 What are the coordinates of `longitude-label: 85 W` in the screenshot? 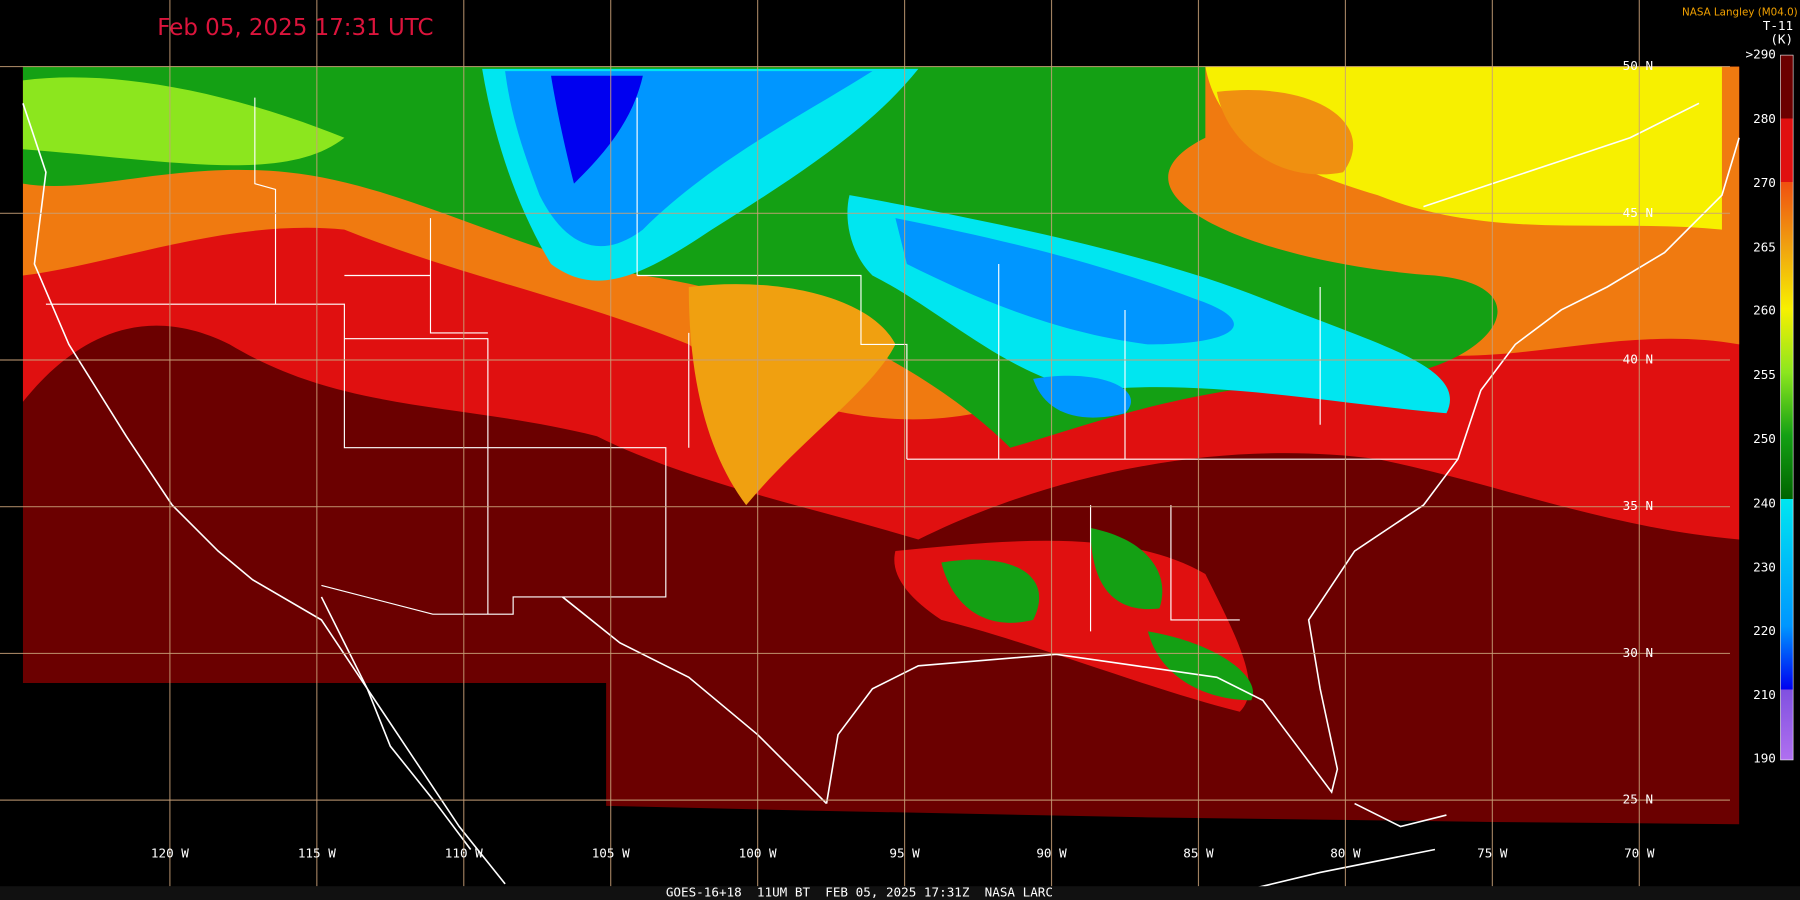 It's located at (1198, 853).